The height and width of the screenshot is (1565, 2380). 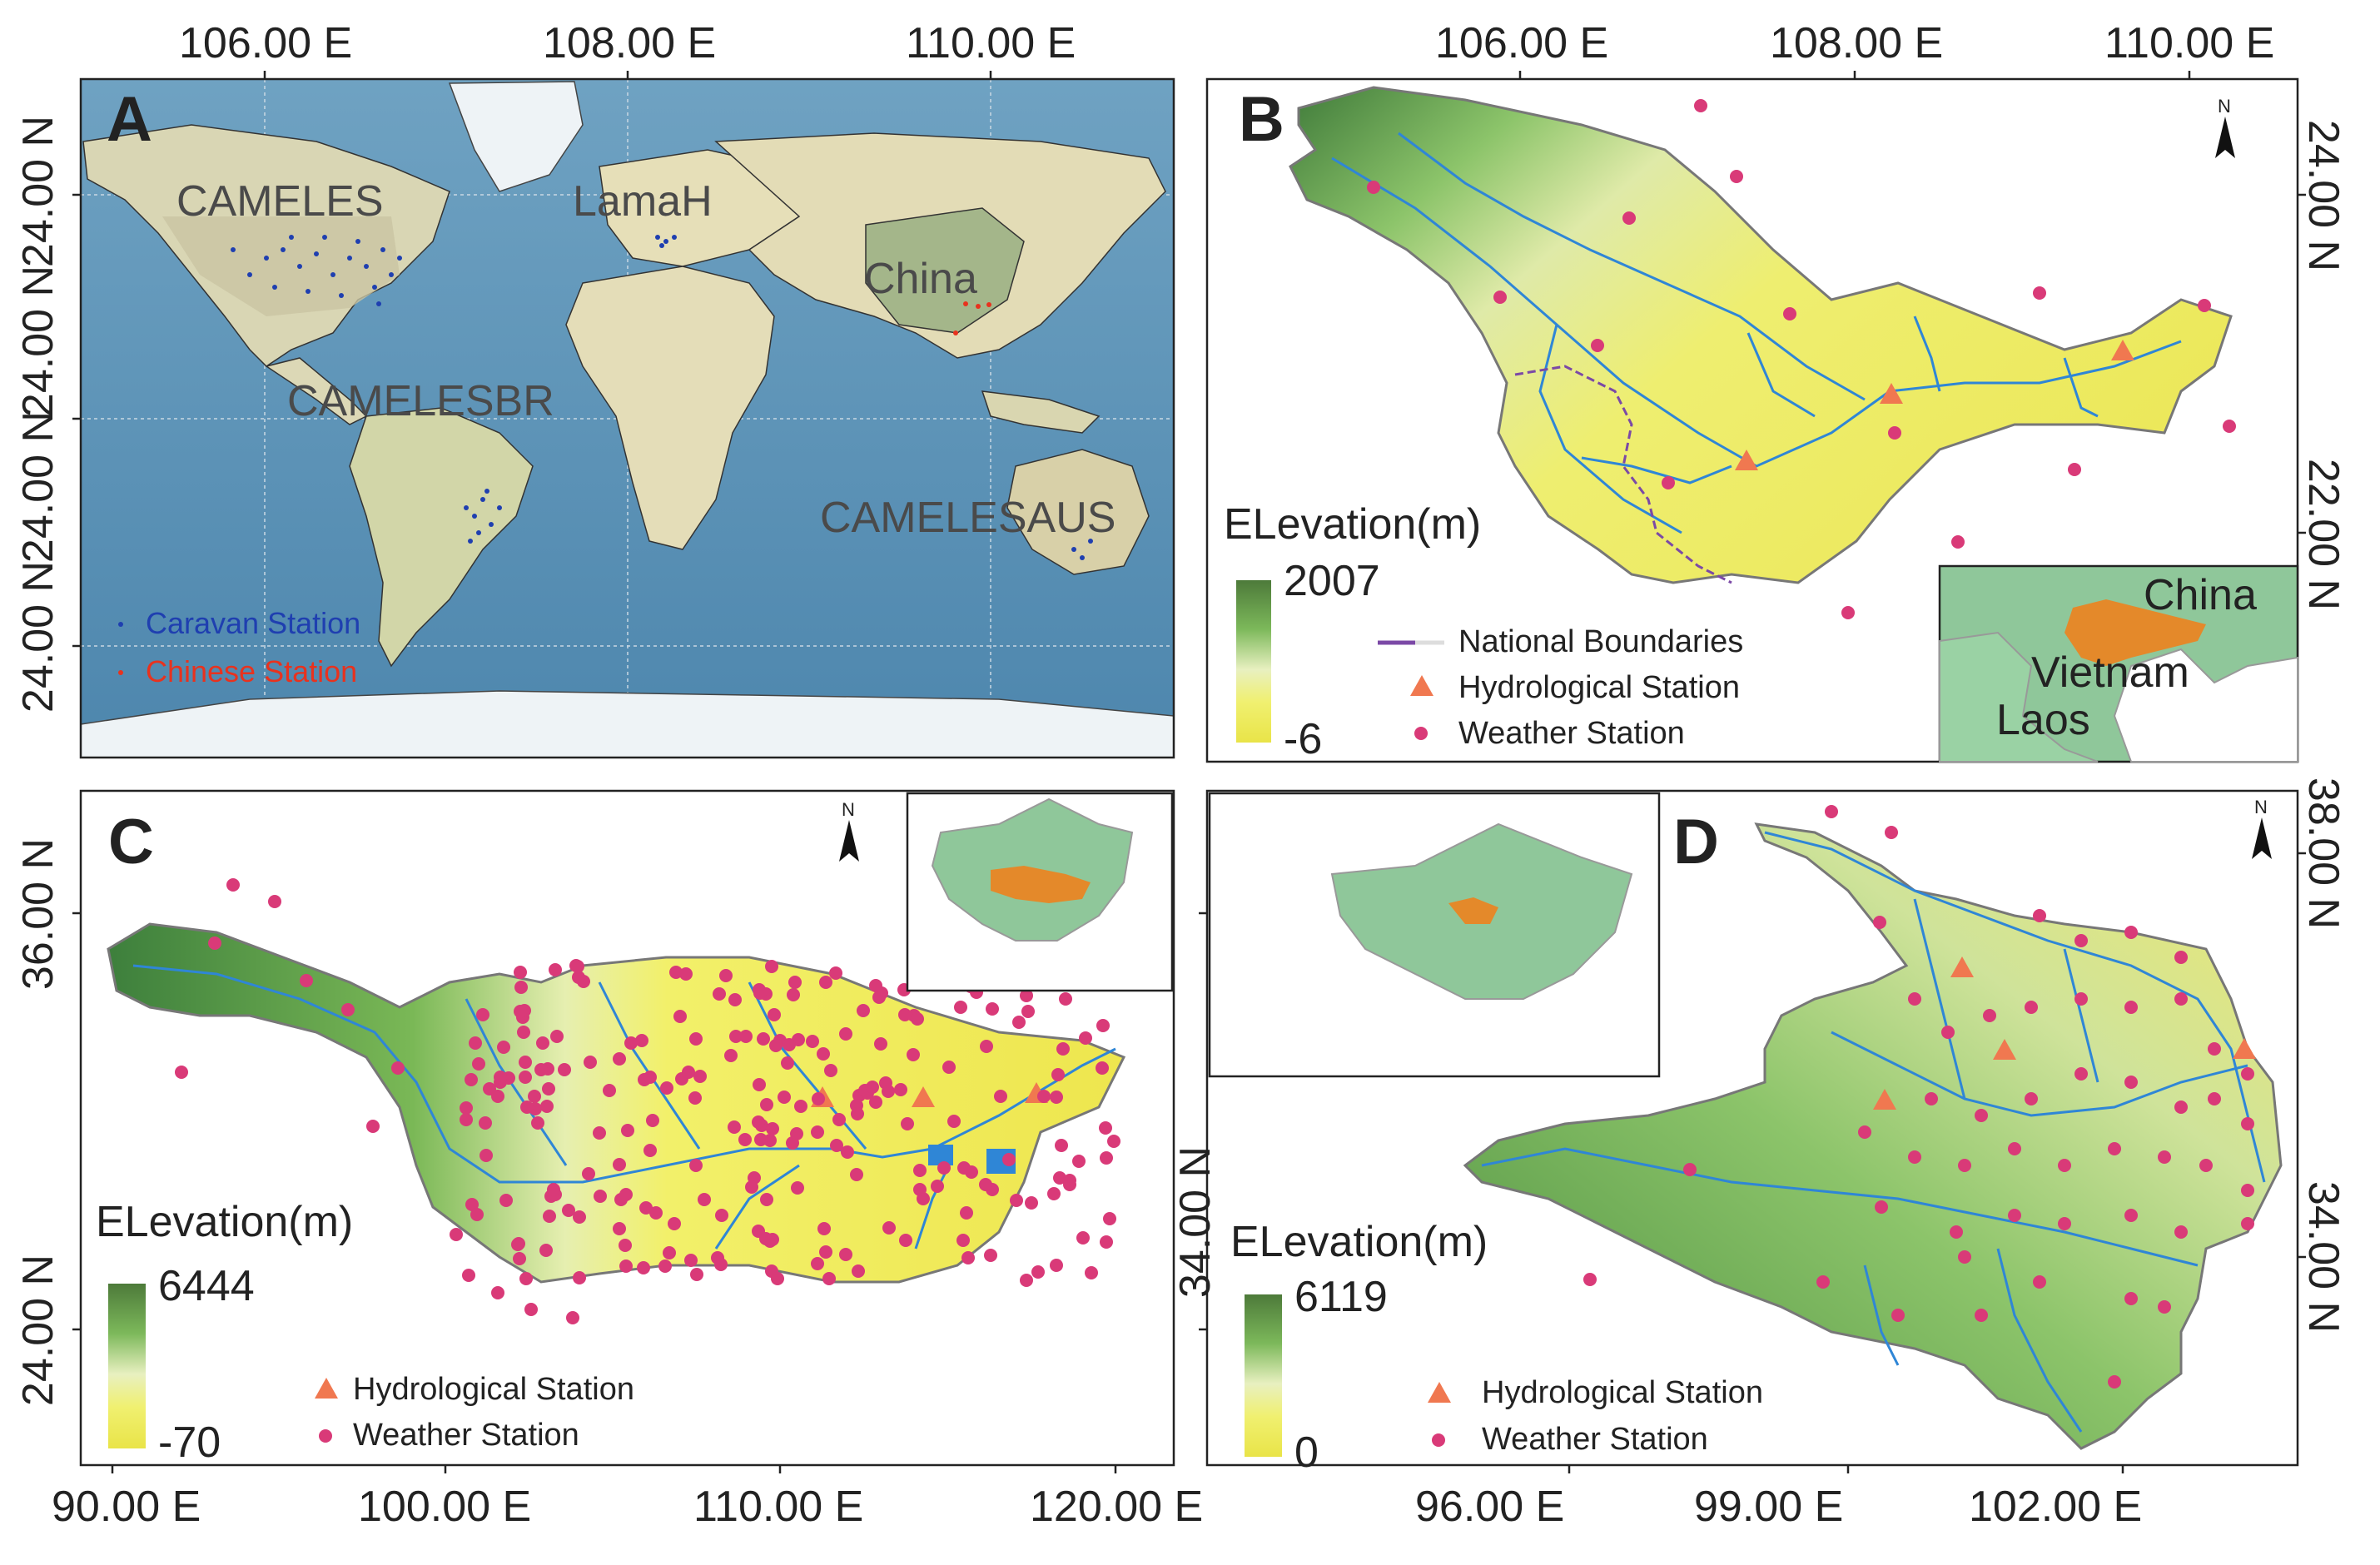 I want to click on panel-b-ticks, so click(x=1912, y=303).